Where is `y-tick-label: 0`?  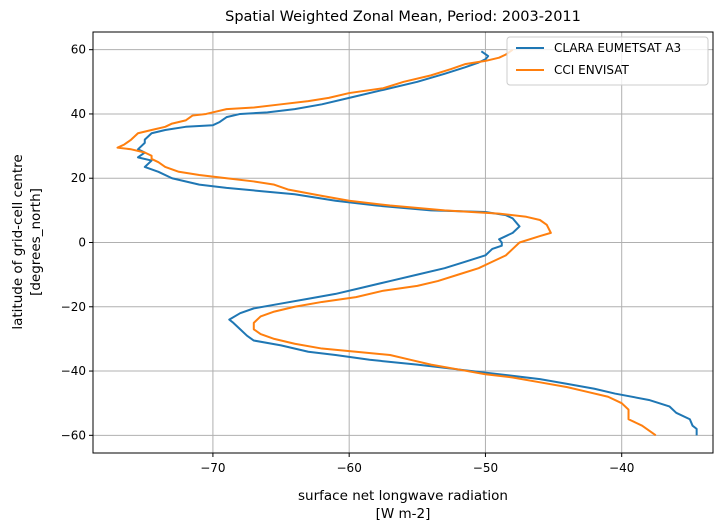 y-tick-label: 0 is located at coordinates (82, 243).